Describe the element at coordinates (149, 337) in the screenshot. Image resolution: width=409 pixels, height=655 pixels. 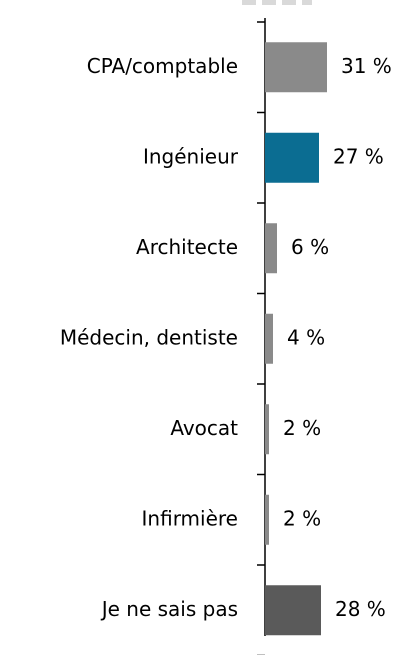
I see `category-label: Médecin, dentiste` at that location.